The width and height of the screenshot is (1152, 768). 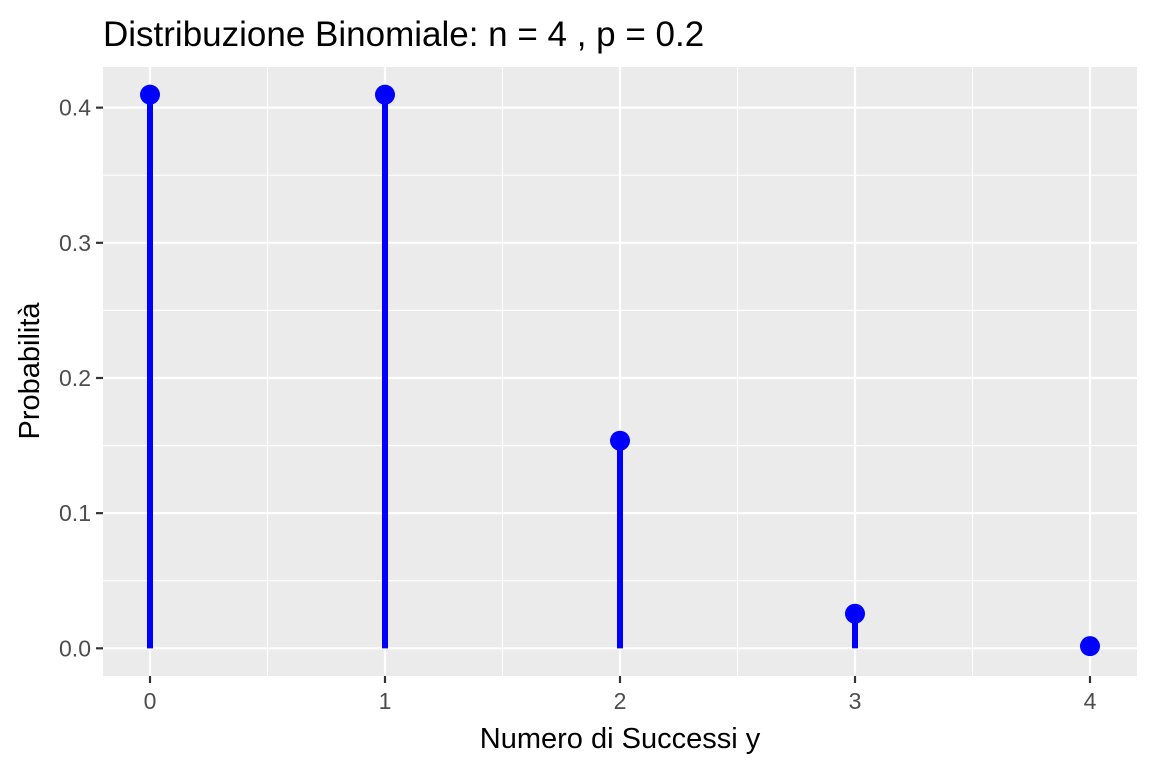 What do you see at coordinates (150, 701) in the screenshot?
I see `x-tick-label: 0` at bounding box center [150, 701].